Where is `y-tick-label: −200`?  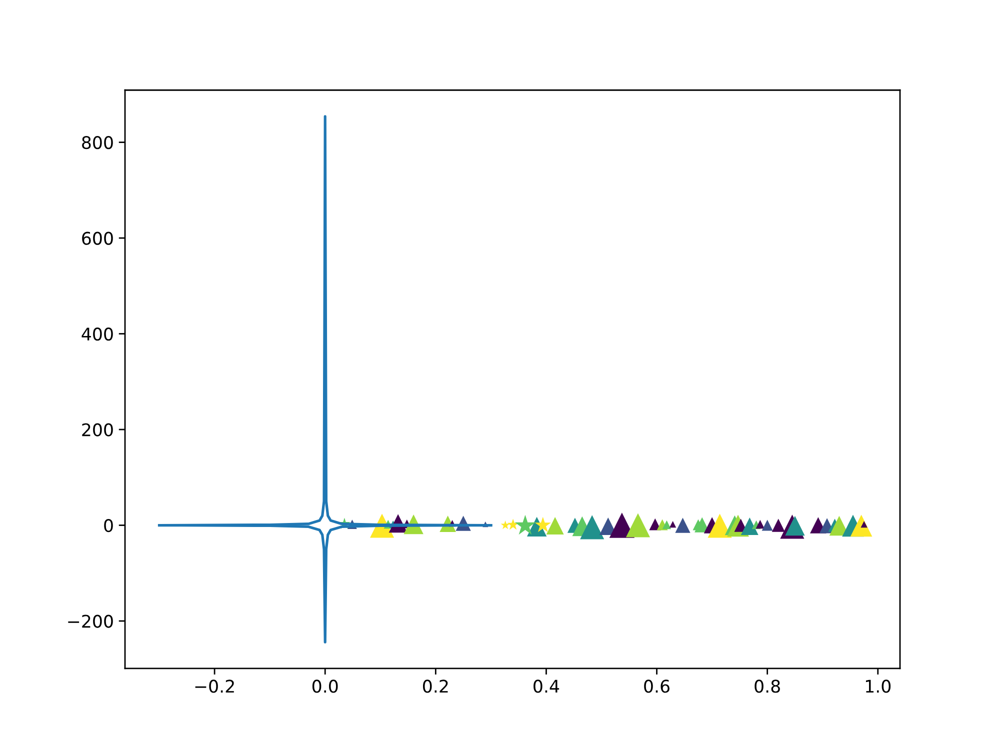
y-tick-label: −200 is located at coordinates (90, 621).